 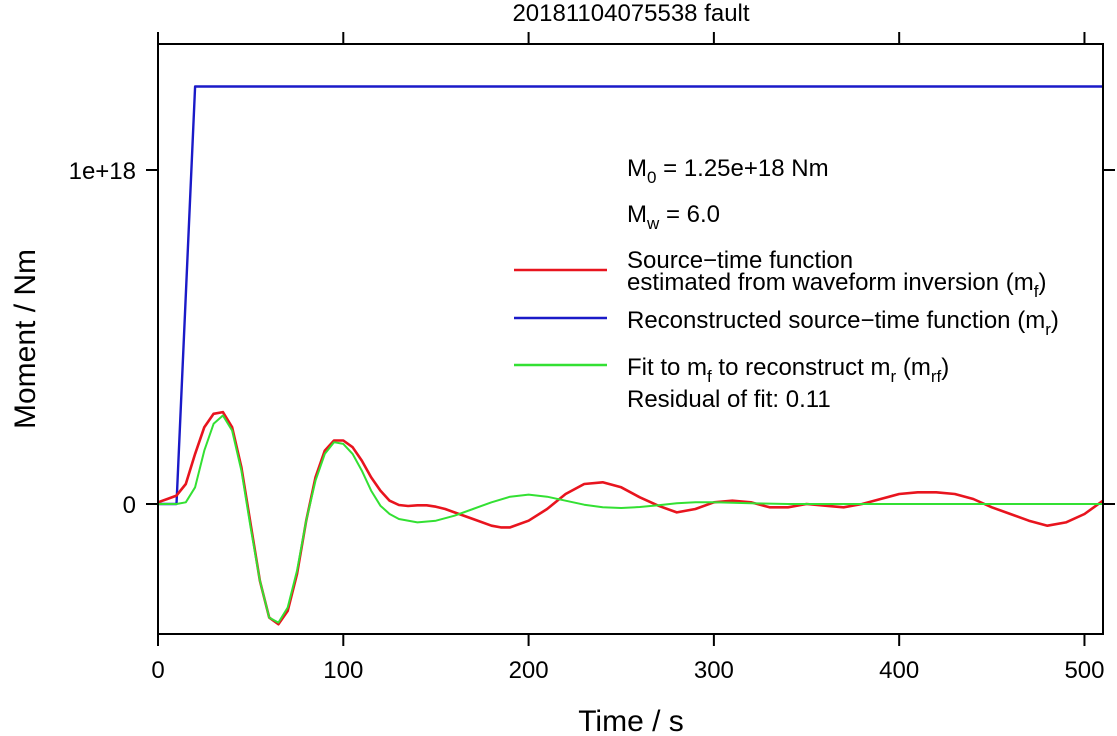 What do you see at coordinates (631, 720) in the screenshot?
I see `x-axis-title: Time / s` at bounding box center [631, 720].